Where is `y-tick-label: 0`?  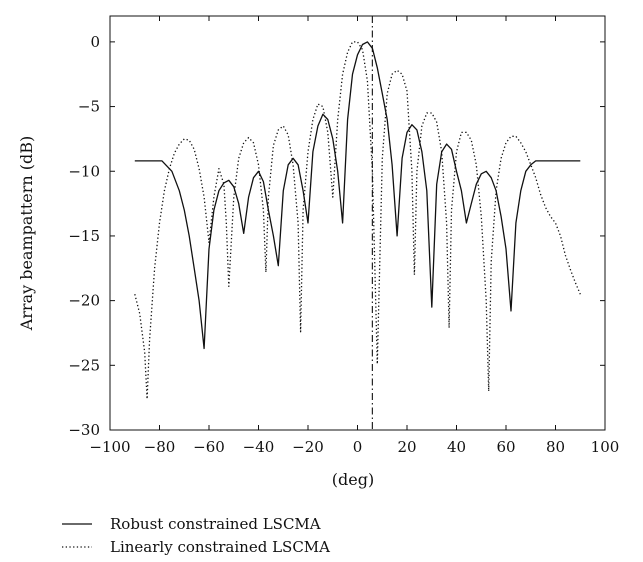 y-tick-label: 0 is located at coordinates (95, 42).